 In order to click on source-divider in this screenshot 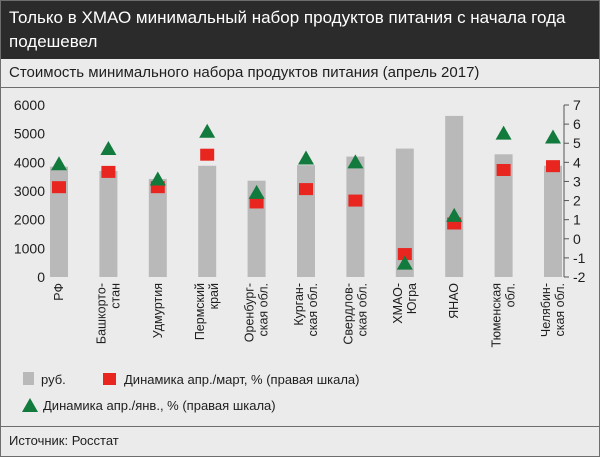, I will do `click(300, 426)`.